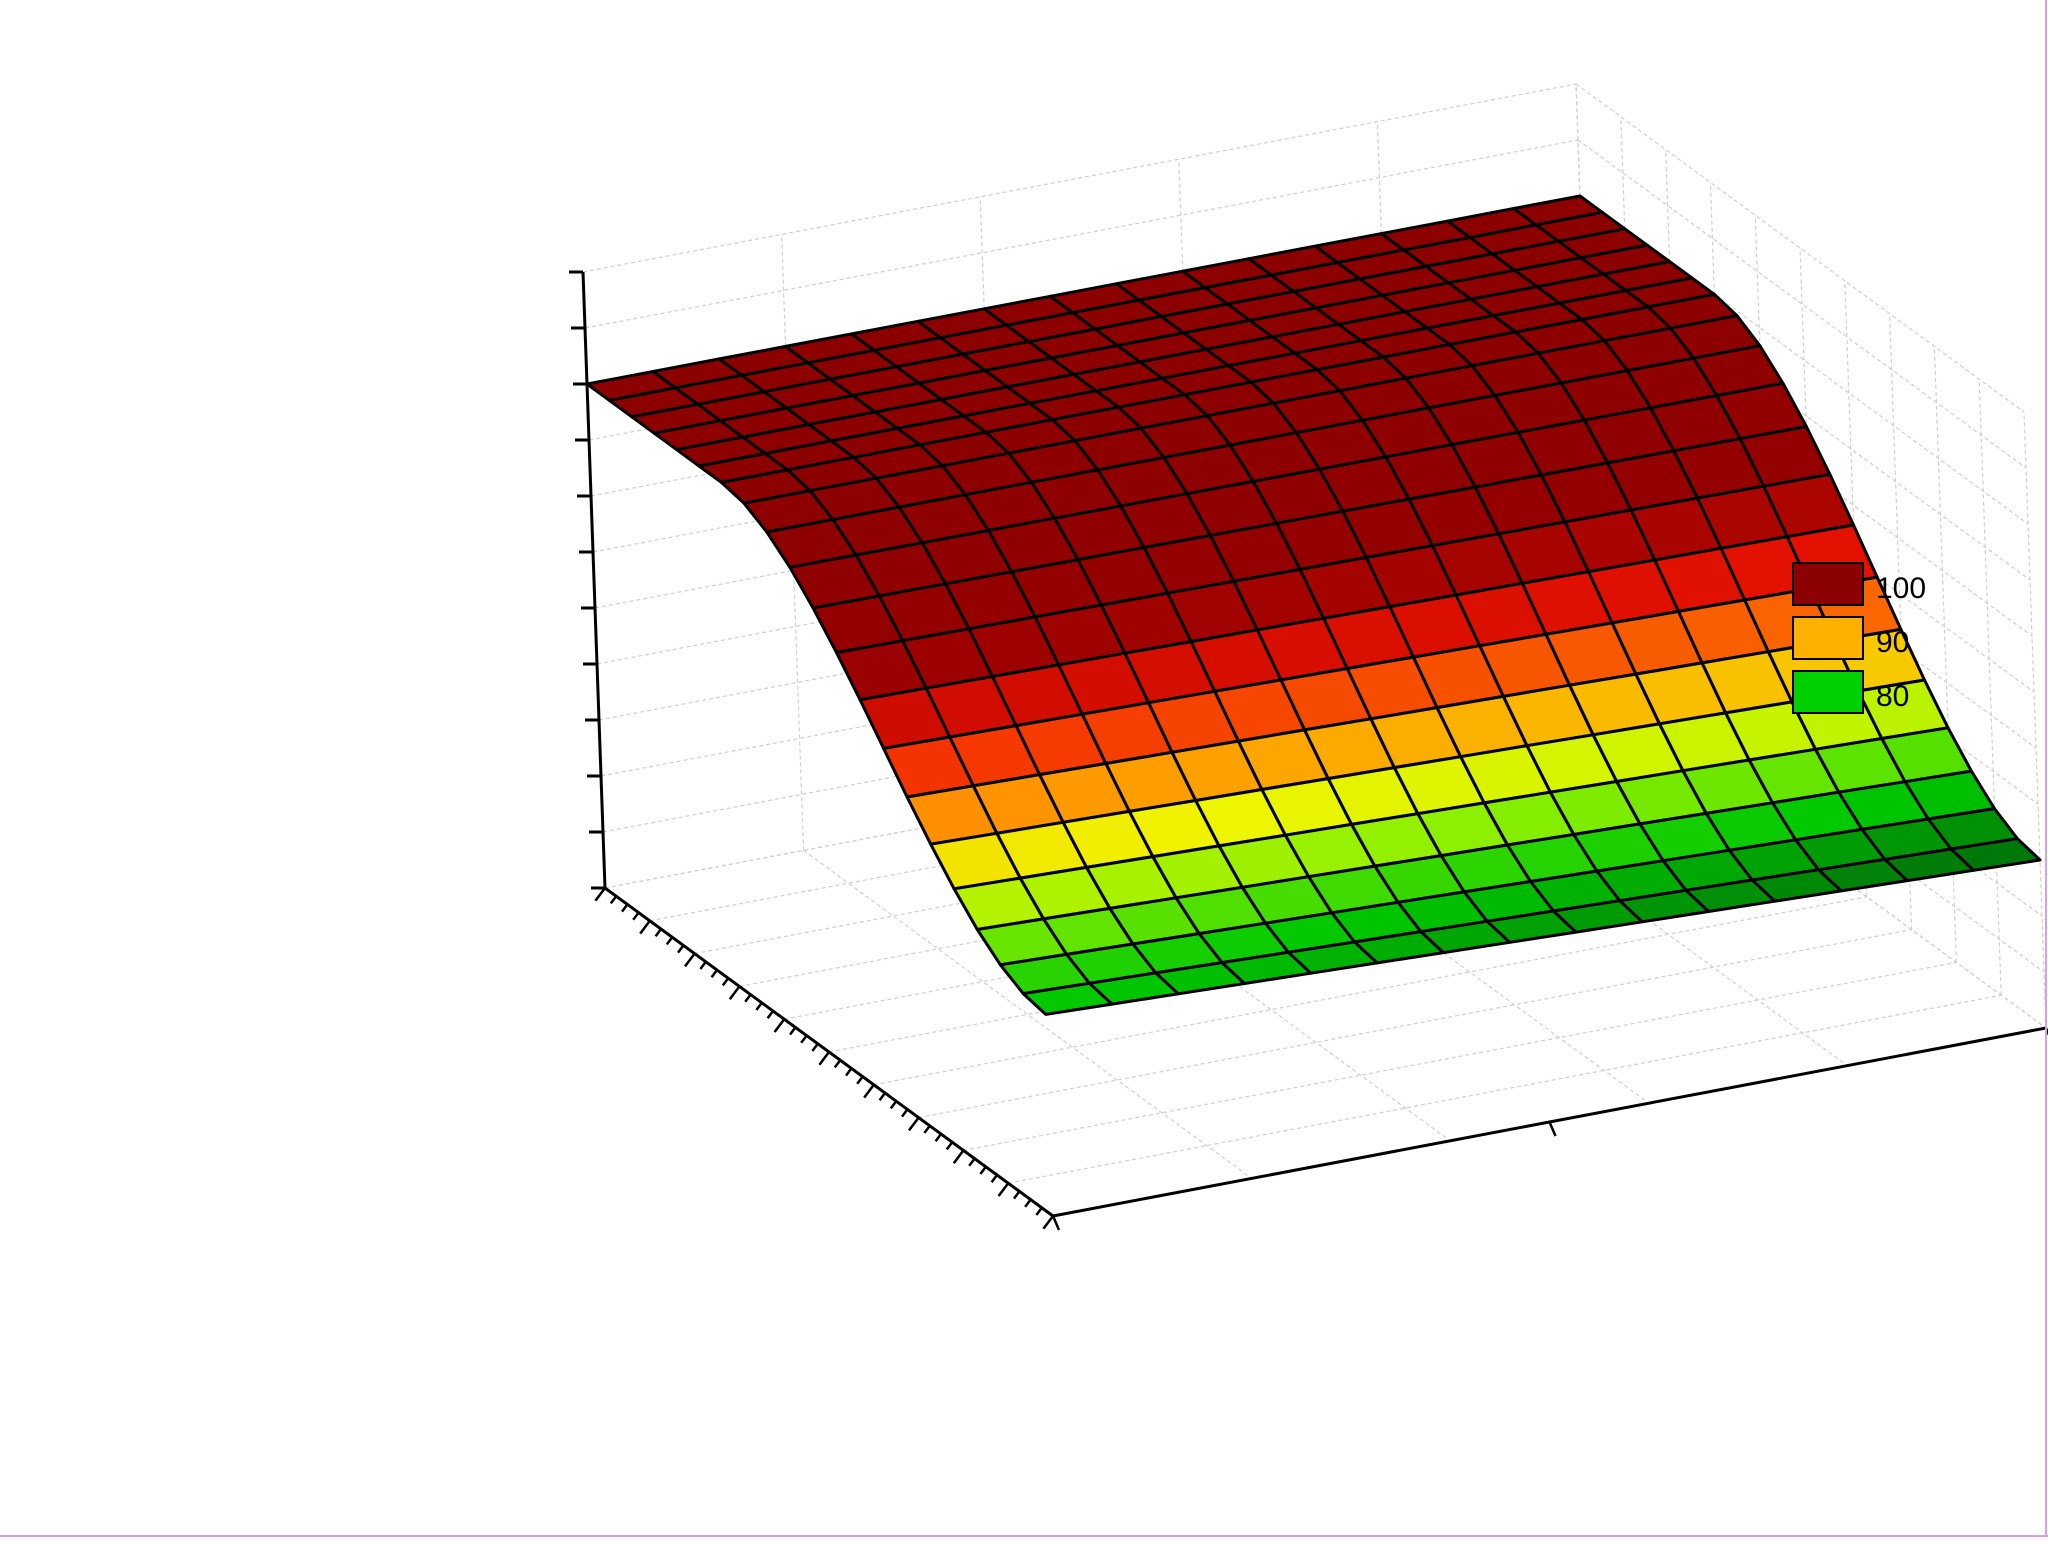  I want to click on legend-label-90: 90, so click(1892, 642).